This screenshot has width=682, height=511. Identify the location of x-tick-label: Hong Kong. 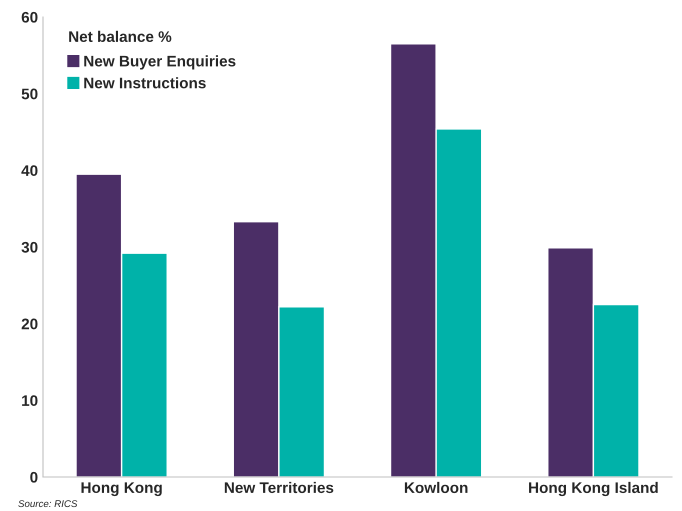
(121, 489).